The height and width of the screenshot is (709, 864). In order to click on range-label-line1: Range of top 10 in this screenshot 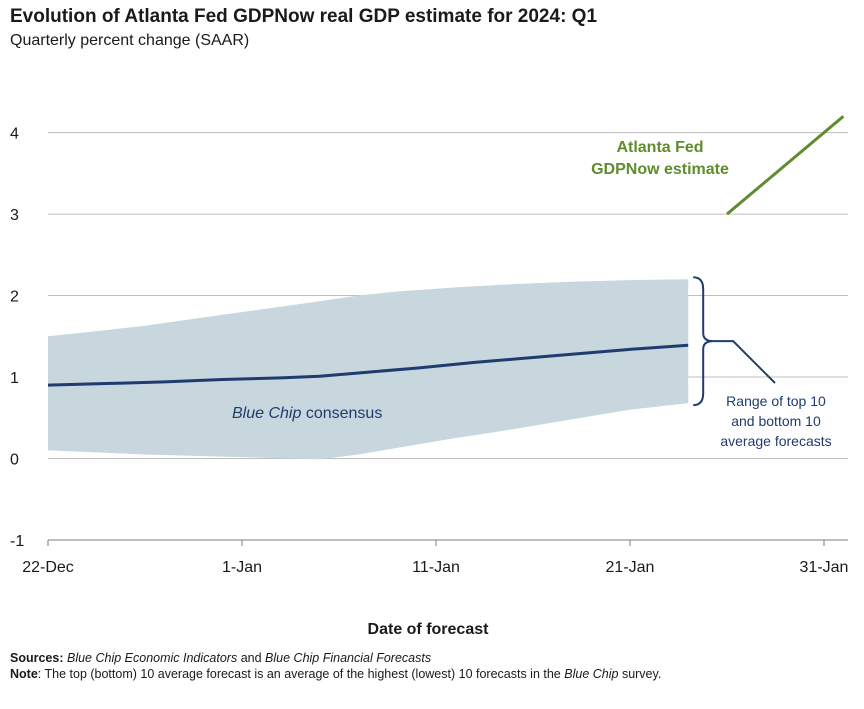, I will do `click(776, 401)`.